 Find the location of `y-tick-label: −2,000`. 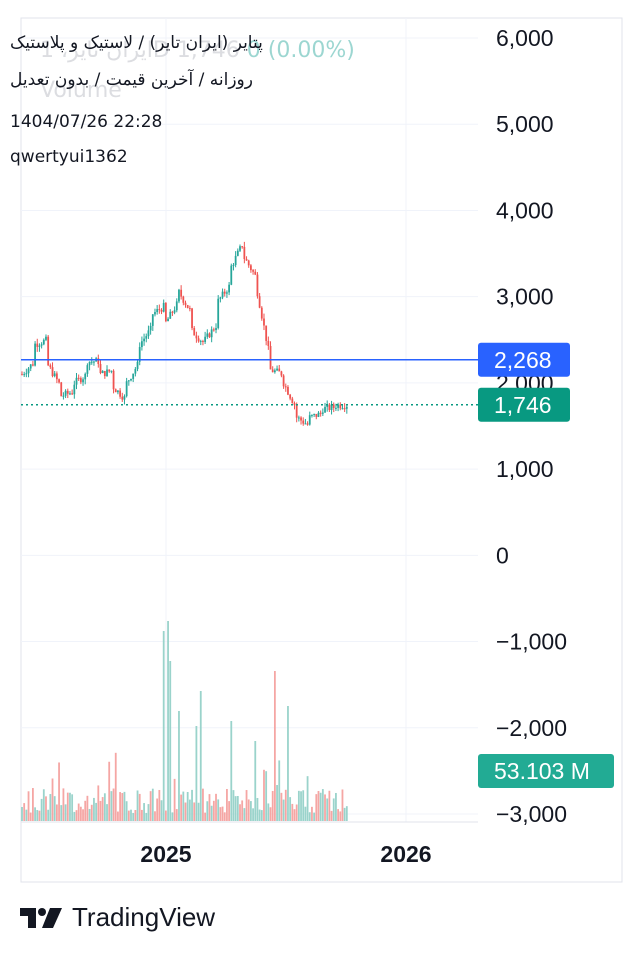

y-tick-label: −2,000 is located at coordinates (531, 728).